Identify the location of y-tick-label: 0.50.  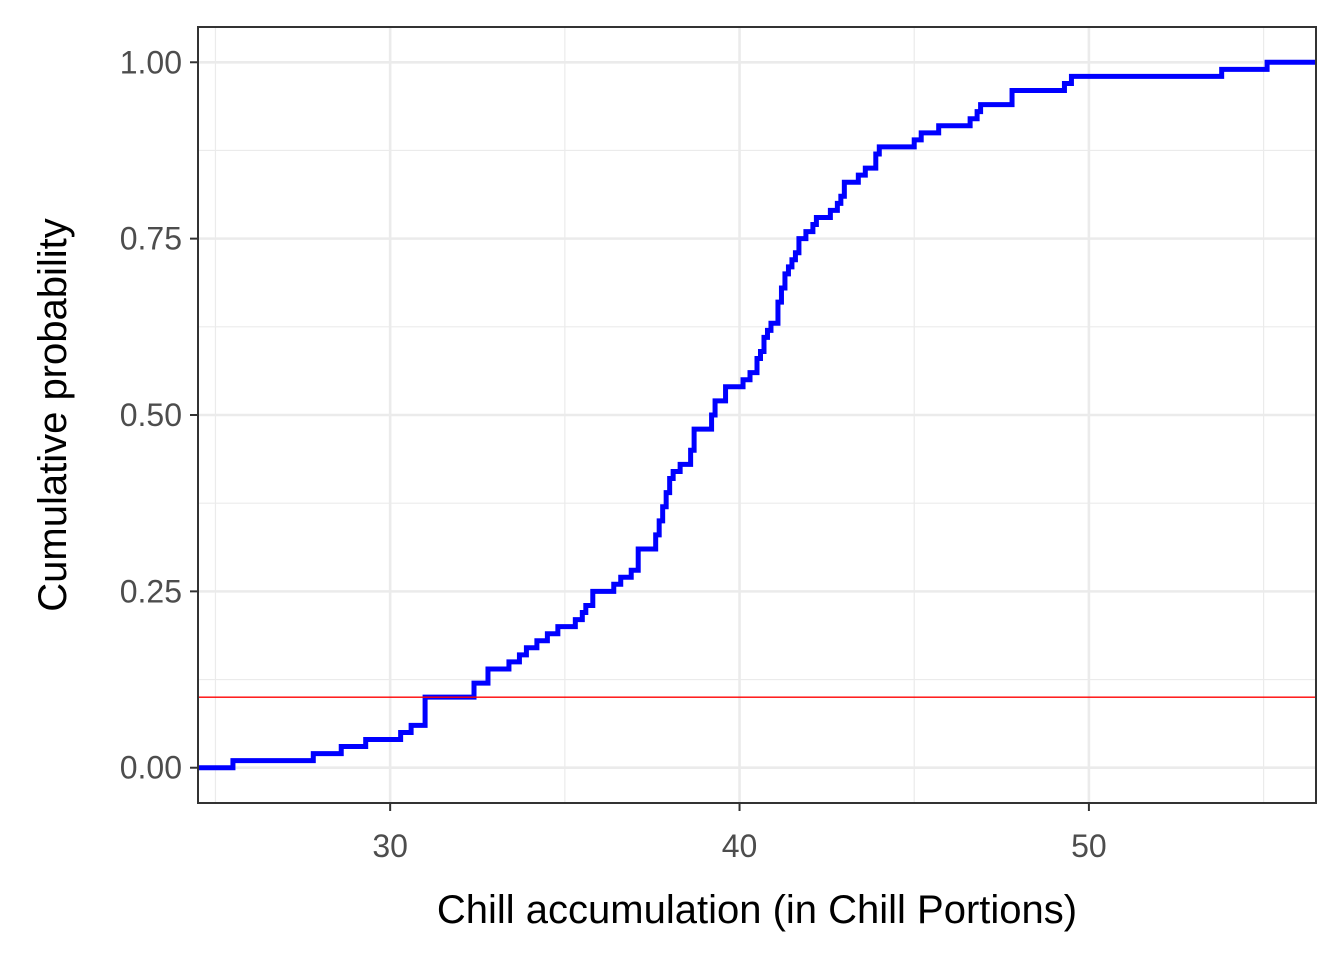
(151, 415).